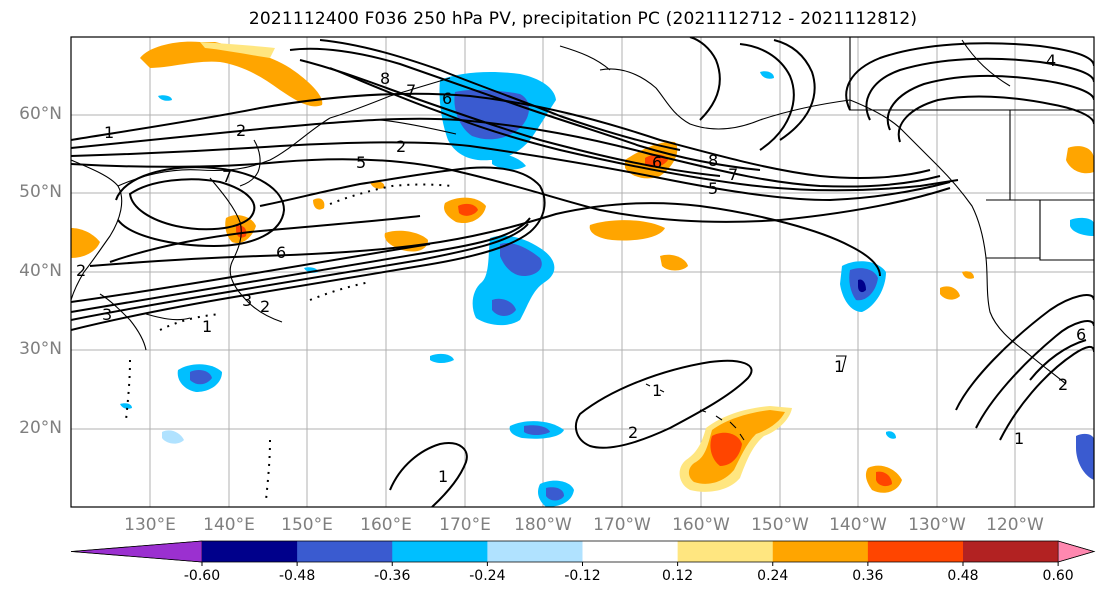  I want to click on colorbar-tick-label: 0.12, so click(678, 576).